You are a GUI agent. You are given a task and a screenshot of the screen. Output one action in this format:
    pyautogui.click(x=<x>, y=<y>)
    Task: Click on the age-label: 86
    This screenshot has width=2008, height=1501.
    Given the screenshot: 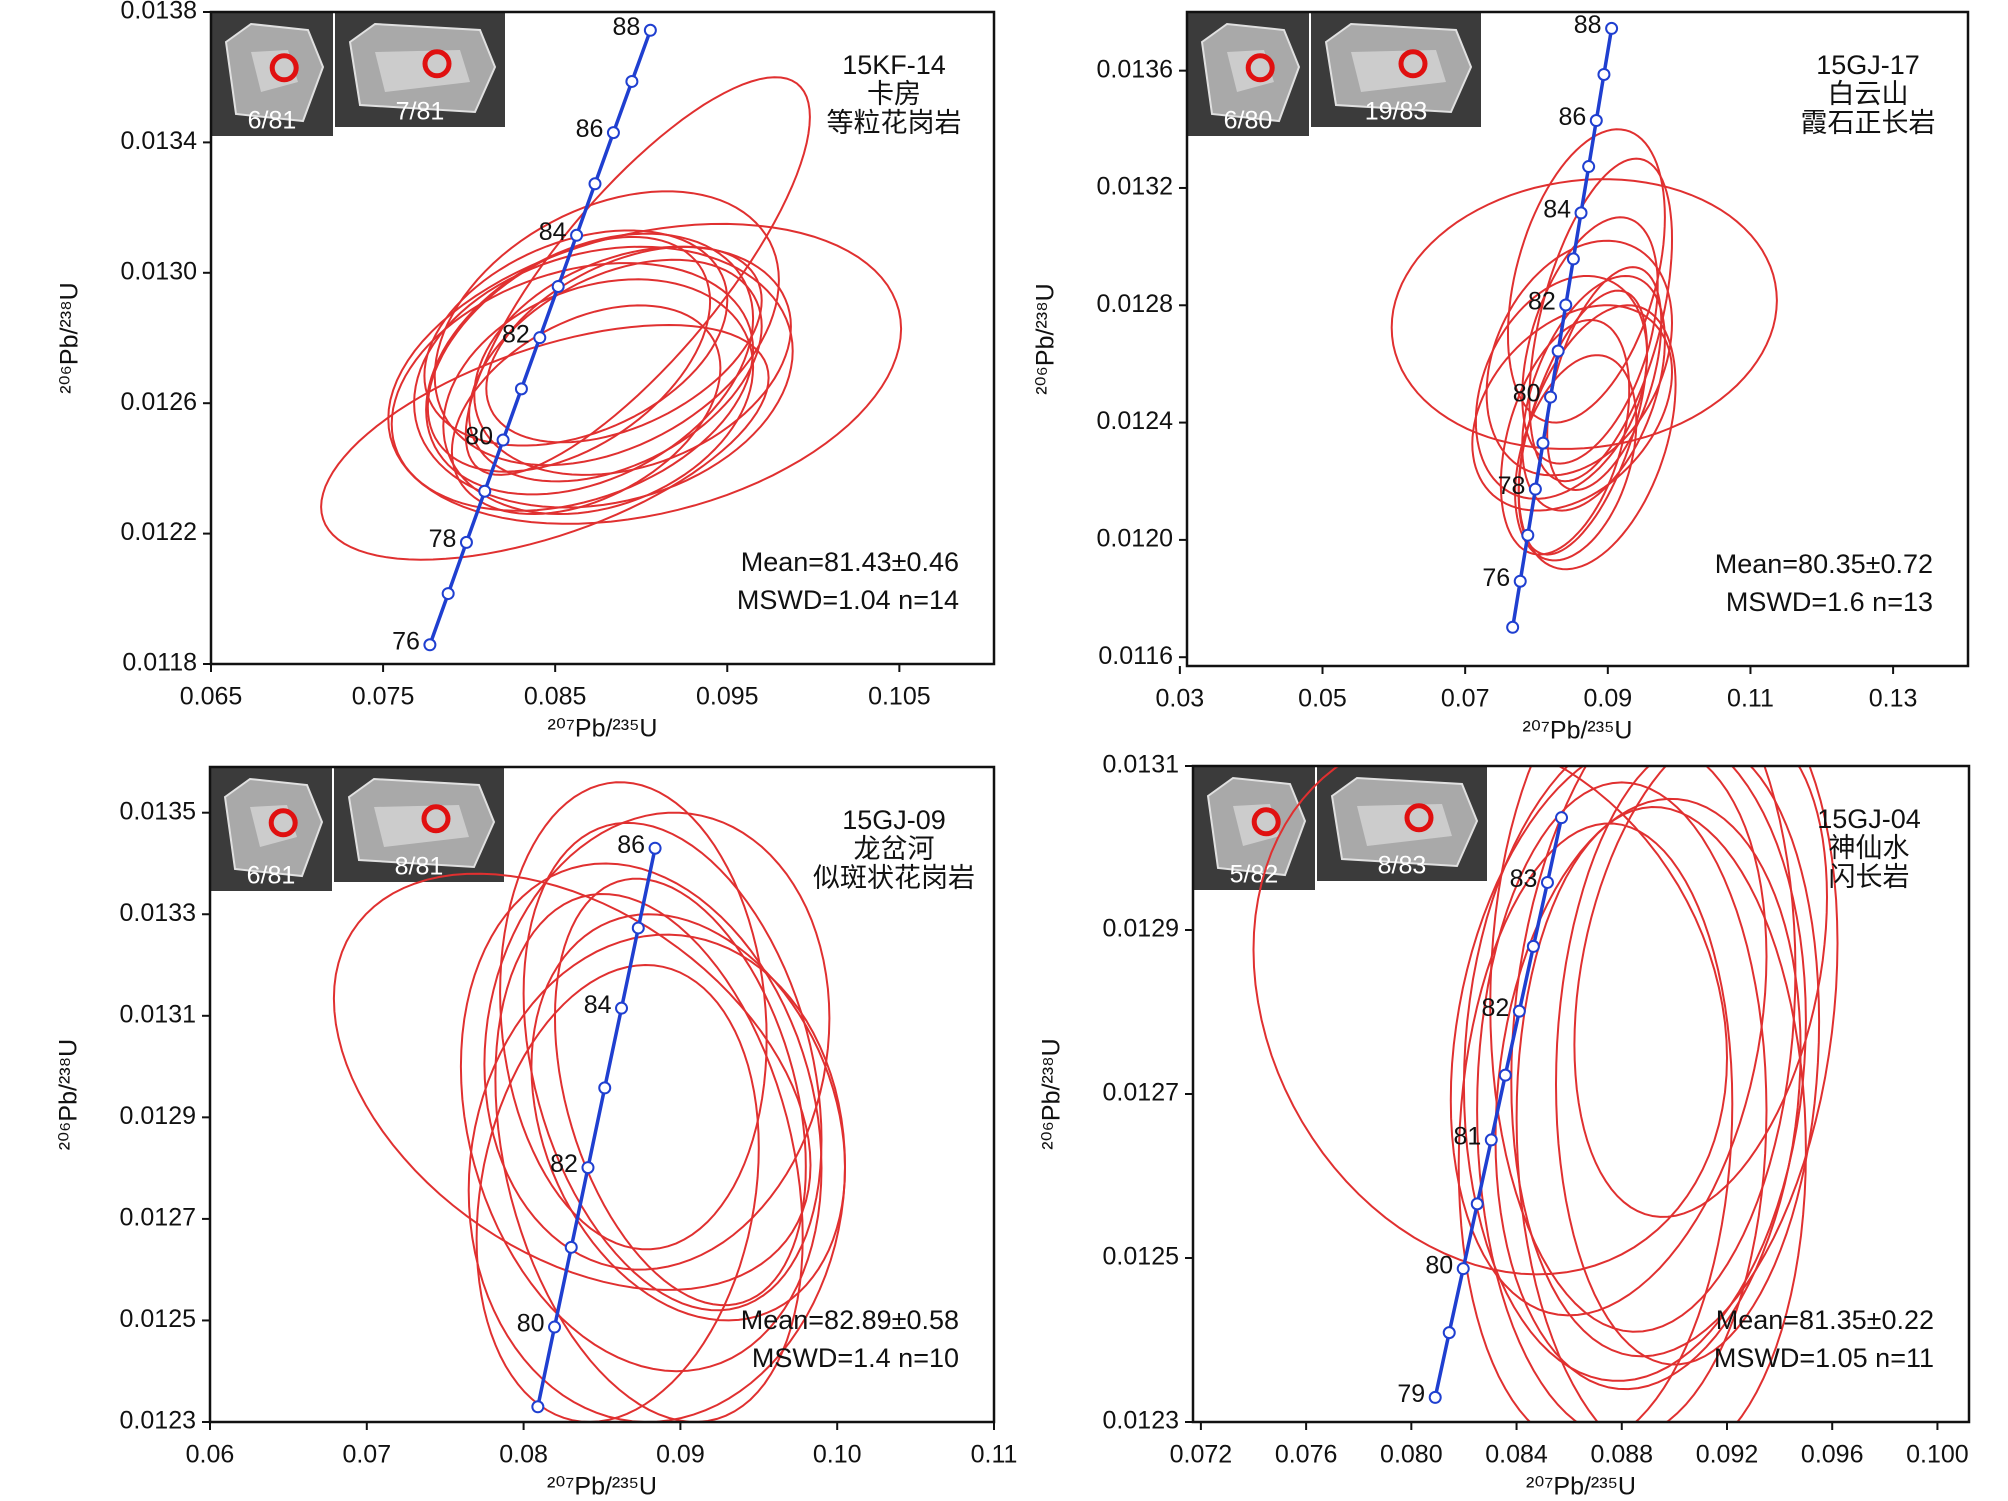 What is the action you would take?
    pyautogui.click(x=631, y=845)
    